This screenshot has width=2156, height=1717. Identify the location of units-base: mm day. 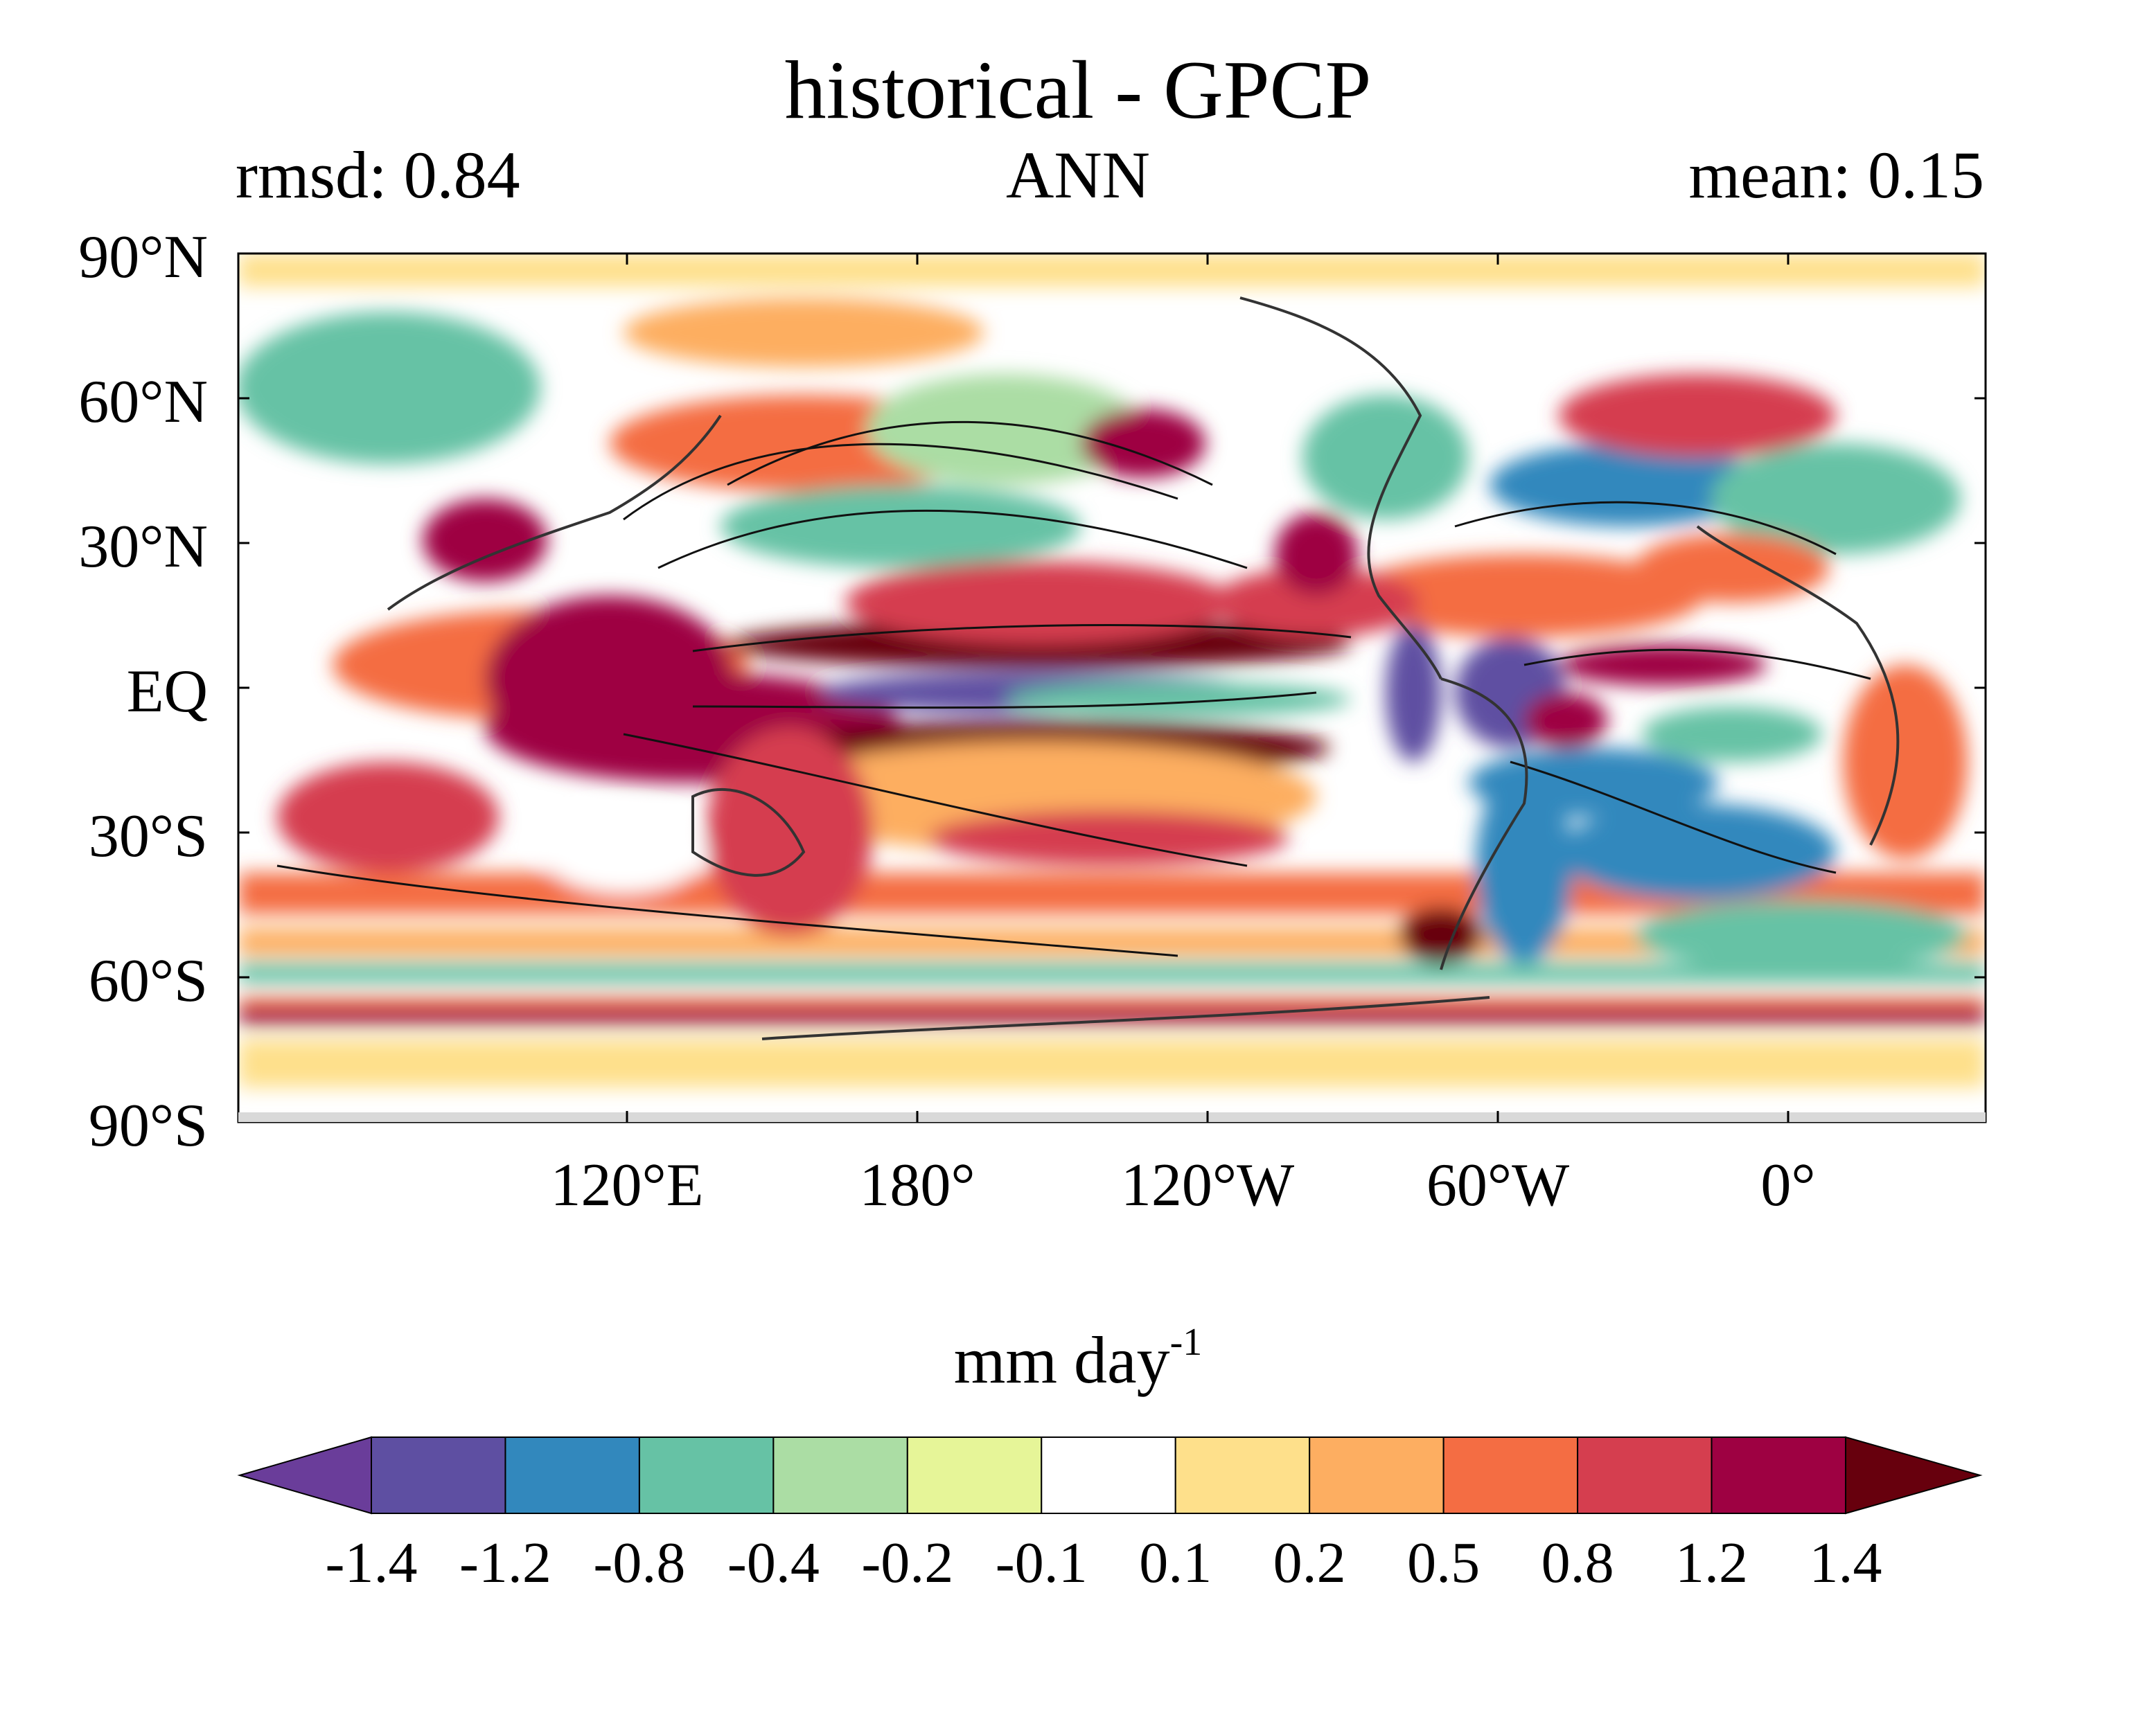
(1062, 1360).